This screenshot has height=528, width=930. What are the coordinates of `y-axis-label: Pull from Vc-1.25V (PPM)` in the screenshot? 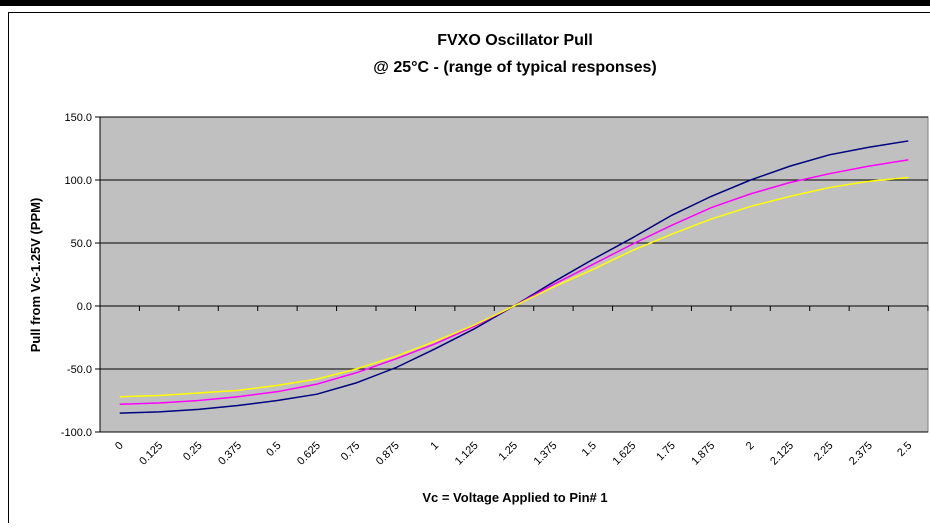 It's located at (35, 275).